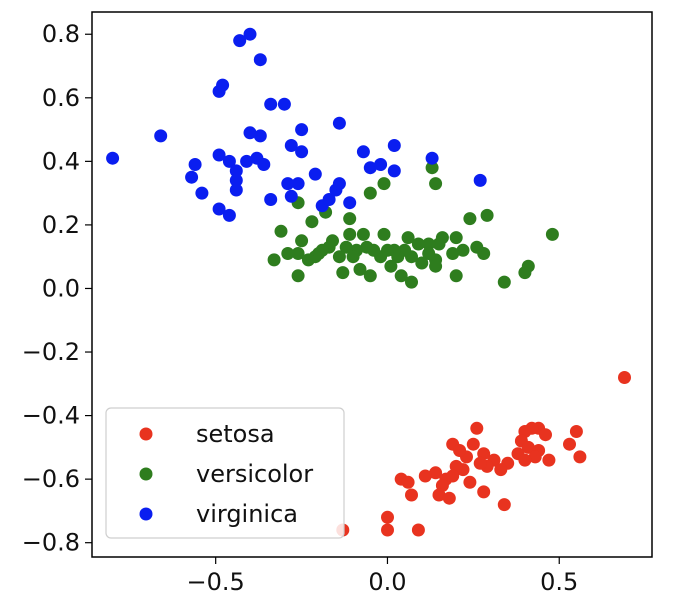 The image size is (694, 612). I want to click on legend-label-versicolor: versicolor, so click(254, 474).